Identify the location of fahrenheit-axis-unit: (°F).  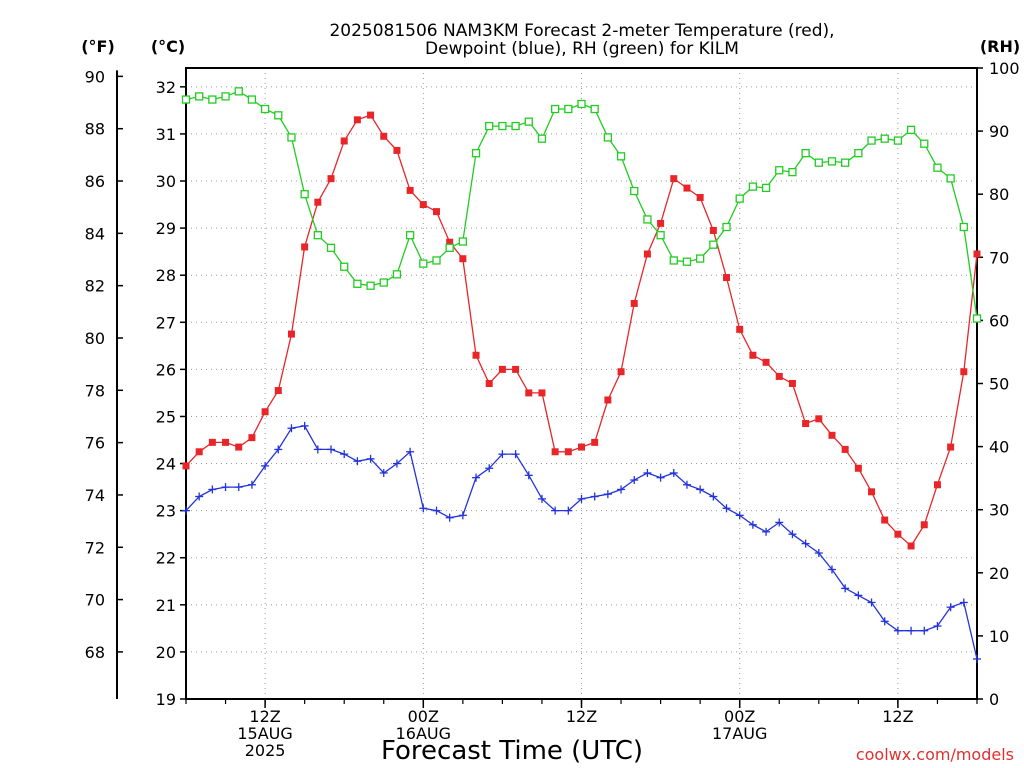
(98, 46).